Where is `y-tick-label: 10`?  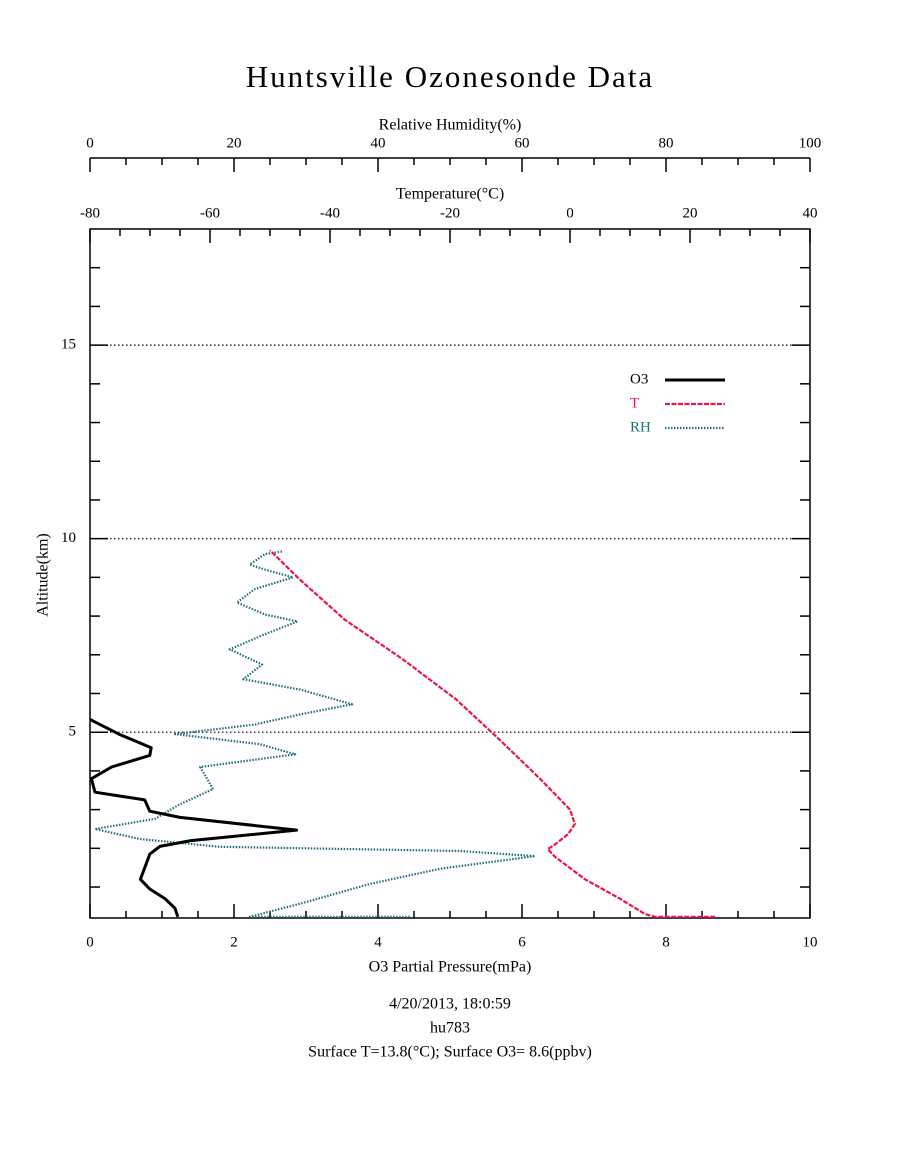 y-tick-label: 10 is located at coordinates (68, 538).